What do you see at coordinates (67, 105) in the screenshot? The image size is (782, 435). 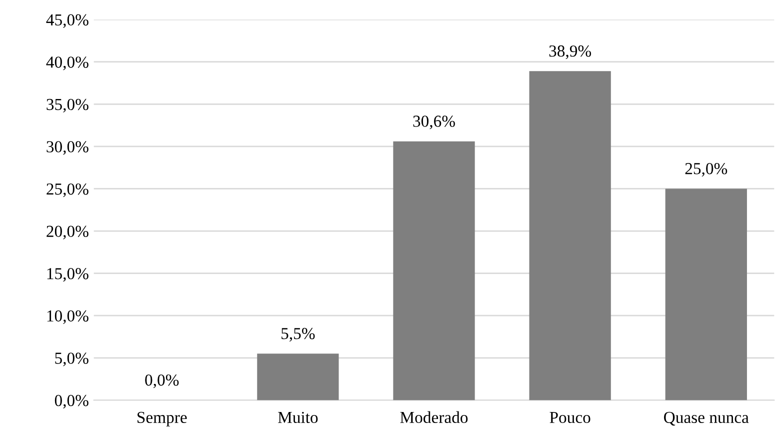 I see `y-tick-label: 35,0%` at bounding box center [67, 105].